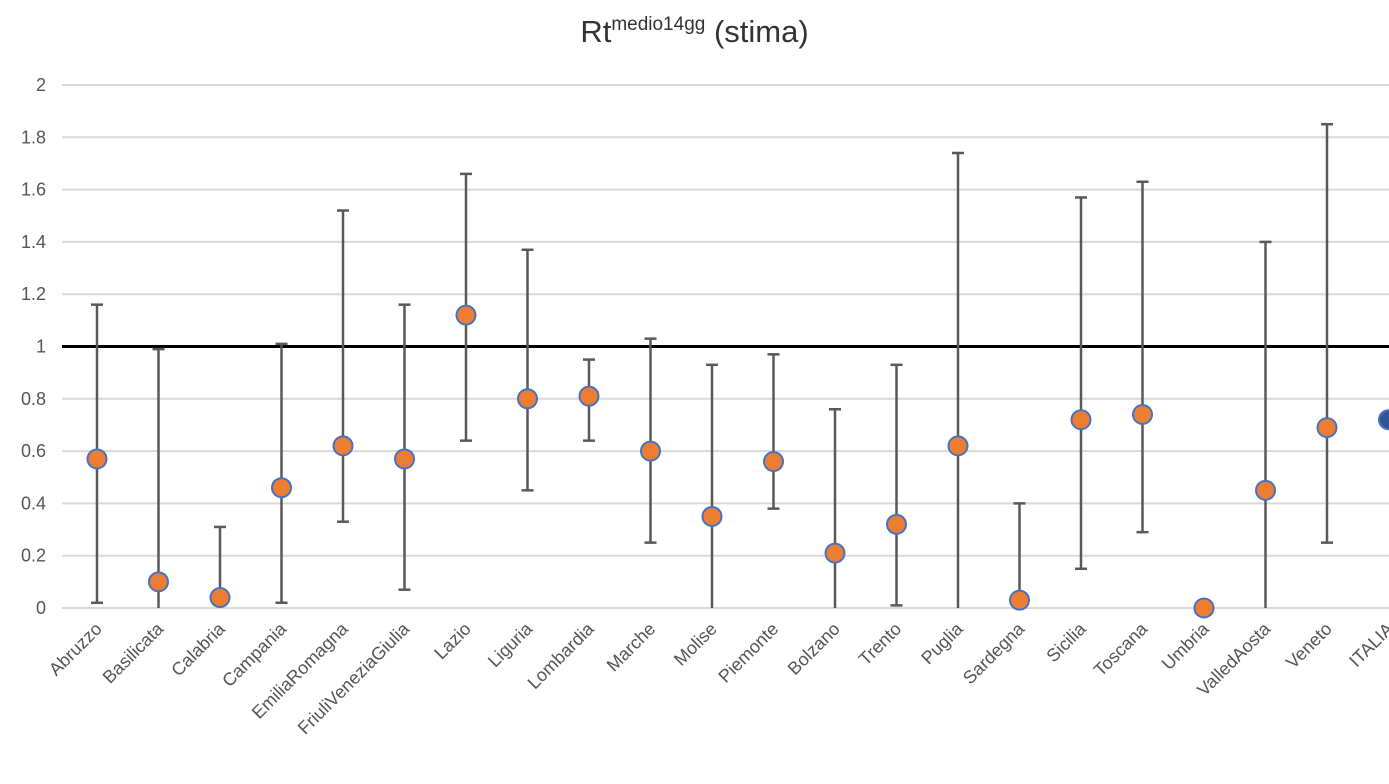  Describe the element at coordinates (748, 653) in the screenshot. I see `x-category-label: Piemonte` at that location.